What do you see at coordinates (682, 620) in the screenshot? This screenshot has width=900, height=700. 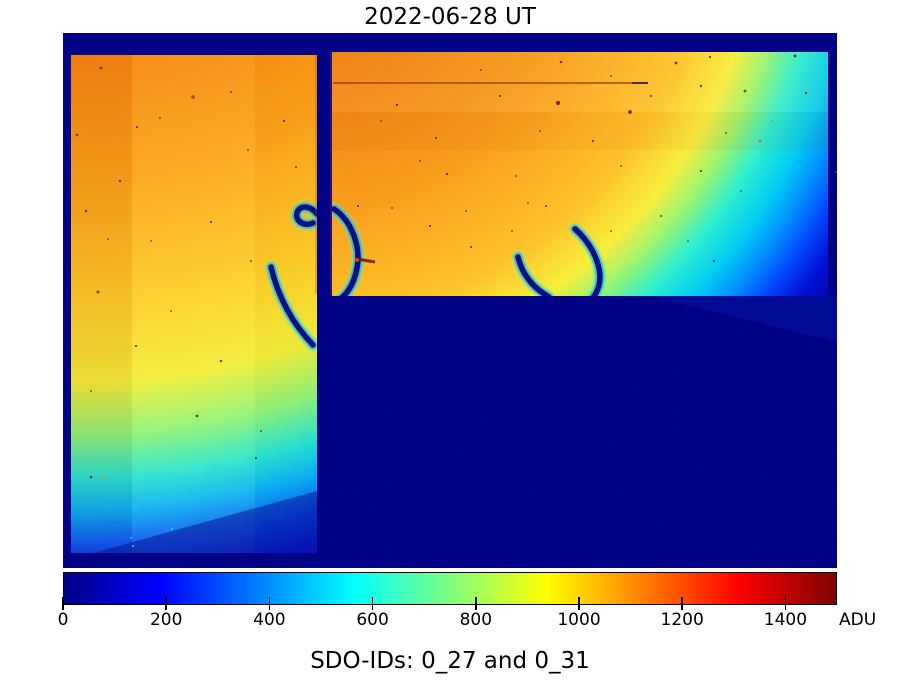 I see `colorbar-tick-label: 1200` at bounding box center [682, 620].